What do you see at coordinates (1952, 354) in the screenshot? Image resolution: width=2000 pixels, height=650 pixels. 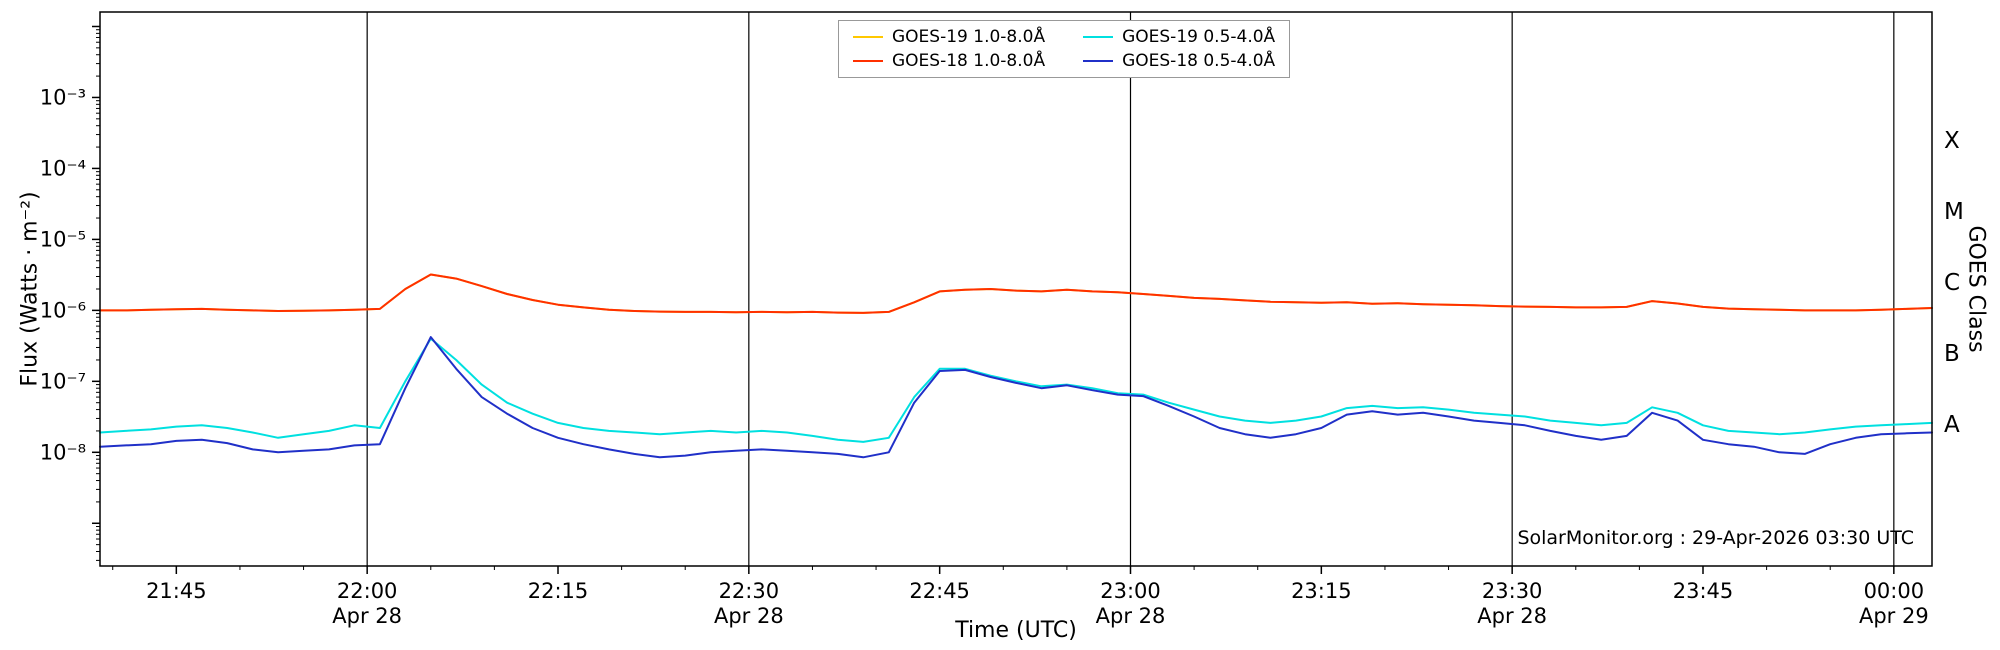 I see `goes-class-letter: B` at bounding box center [1952, 354].